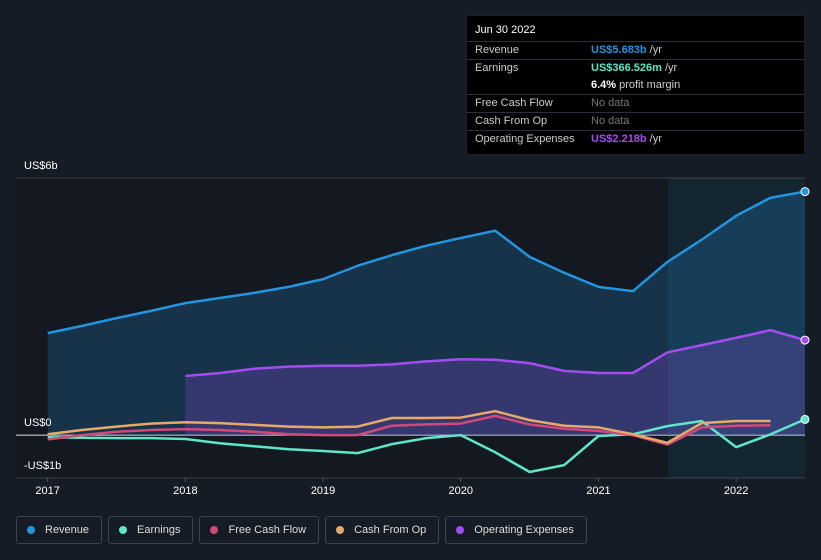 Image resolution: width=821 pixels, height=560 pixels. Describe the element at coordinates (67, 530) in the screenshot. I see `legend-label: Revenue` at that location.